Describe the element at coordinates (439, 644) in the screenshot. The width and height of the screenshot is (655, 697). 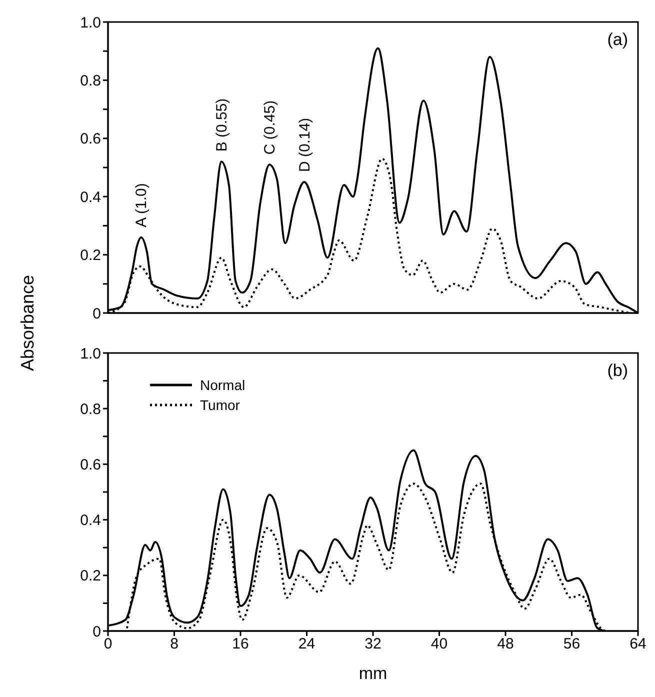
I see `x-tick-label: 40` at that location.